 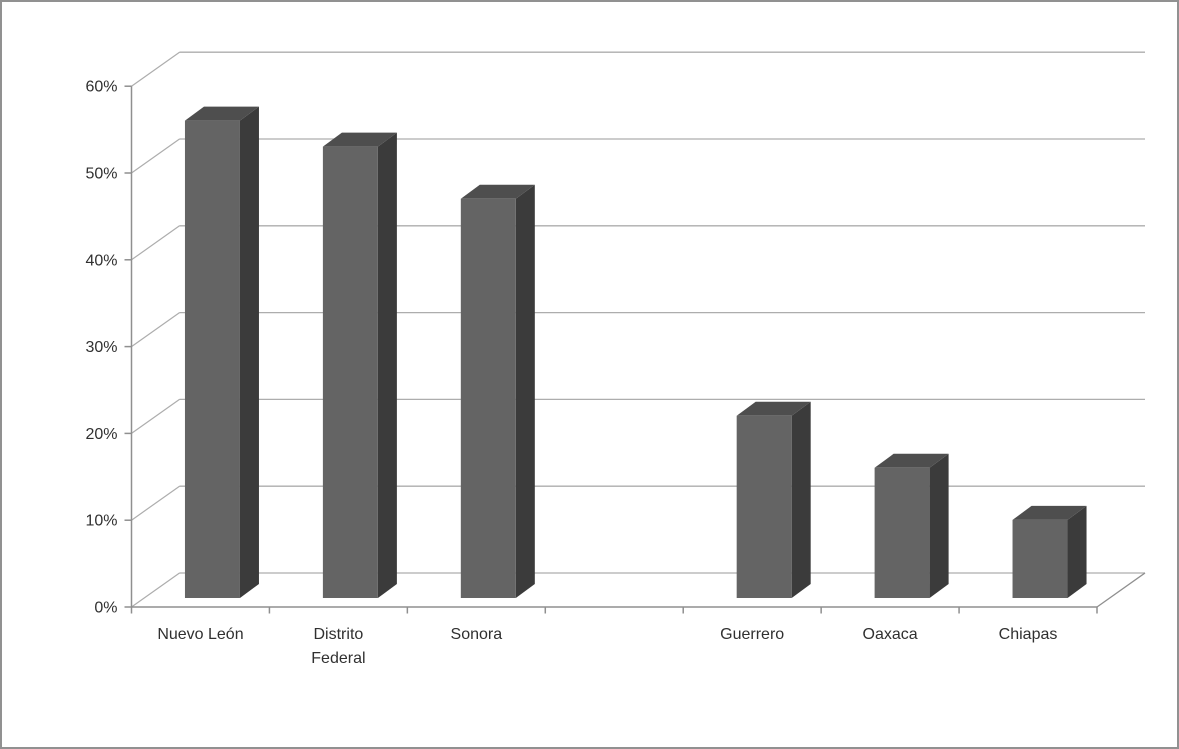 What do you see at coordinates (339, 634) in the screenshot?
I see `x-axis-category-label: Distrito` at bounding box center [339, 634].